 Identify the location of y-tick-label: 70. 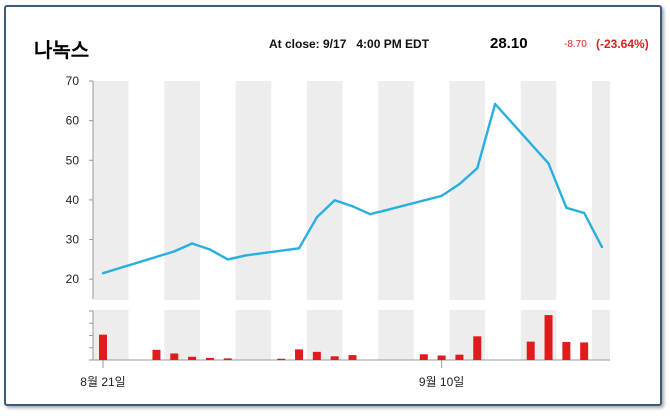
(73, 81).